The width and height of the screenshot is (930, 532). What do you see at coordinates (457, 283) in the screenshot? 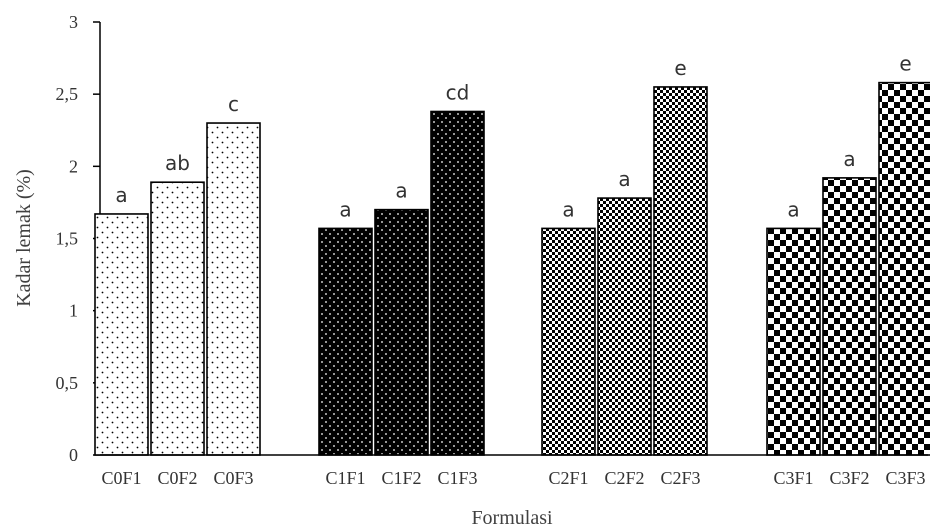
I see `bar-c1f3` at bounding box center [457, 283].